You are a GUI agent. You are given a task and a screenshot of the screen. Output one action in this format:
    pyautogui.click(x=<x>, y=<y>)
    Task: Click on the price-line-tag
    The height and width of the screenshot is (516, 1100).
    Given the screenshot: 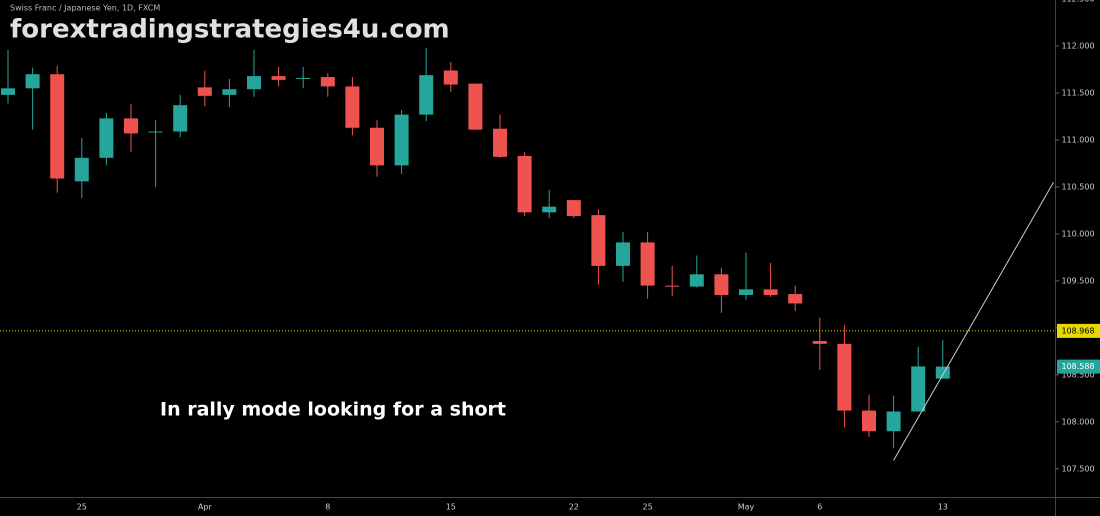 What is the action you would take?
    pyautogui.click(x=1078, y=330)
    